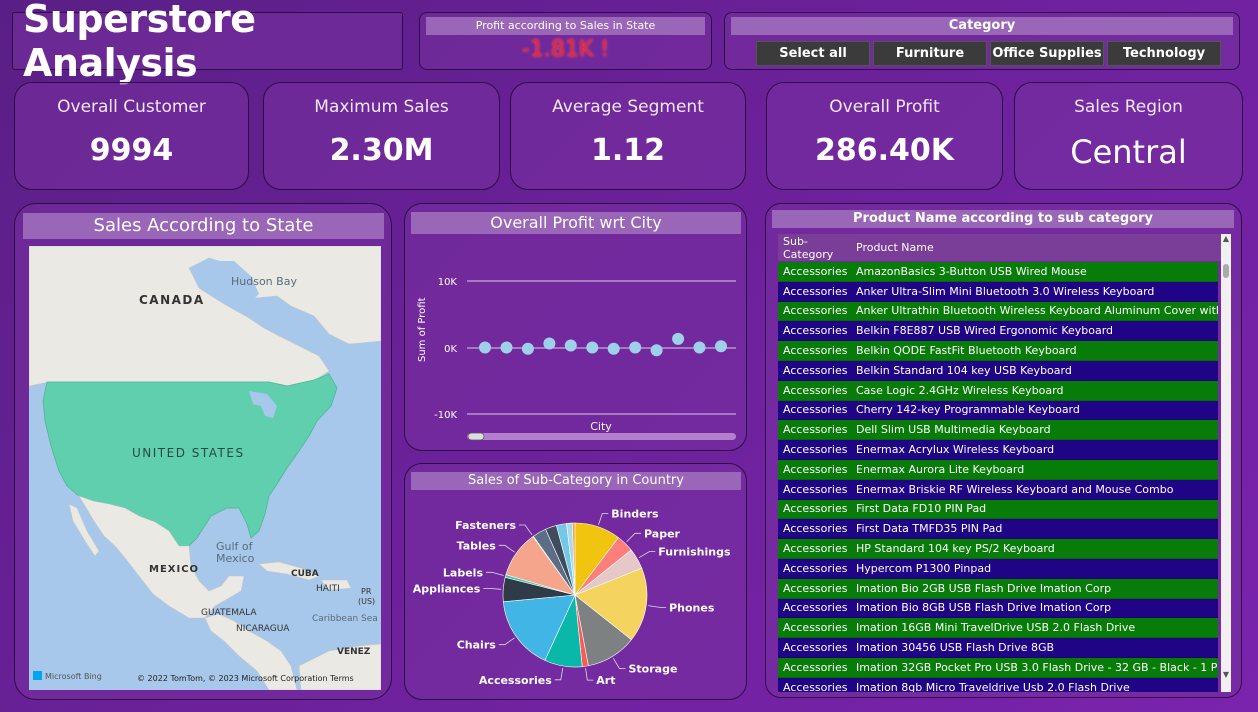 This screenshot has height=712, width=1258. I want to click on map-label-gulf: Gulf of, so click(235, 546).